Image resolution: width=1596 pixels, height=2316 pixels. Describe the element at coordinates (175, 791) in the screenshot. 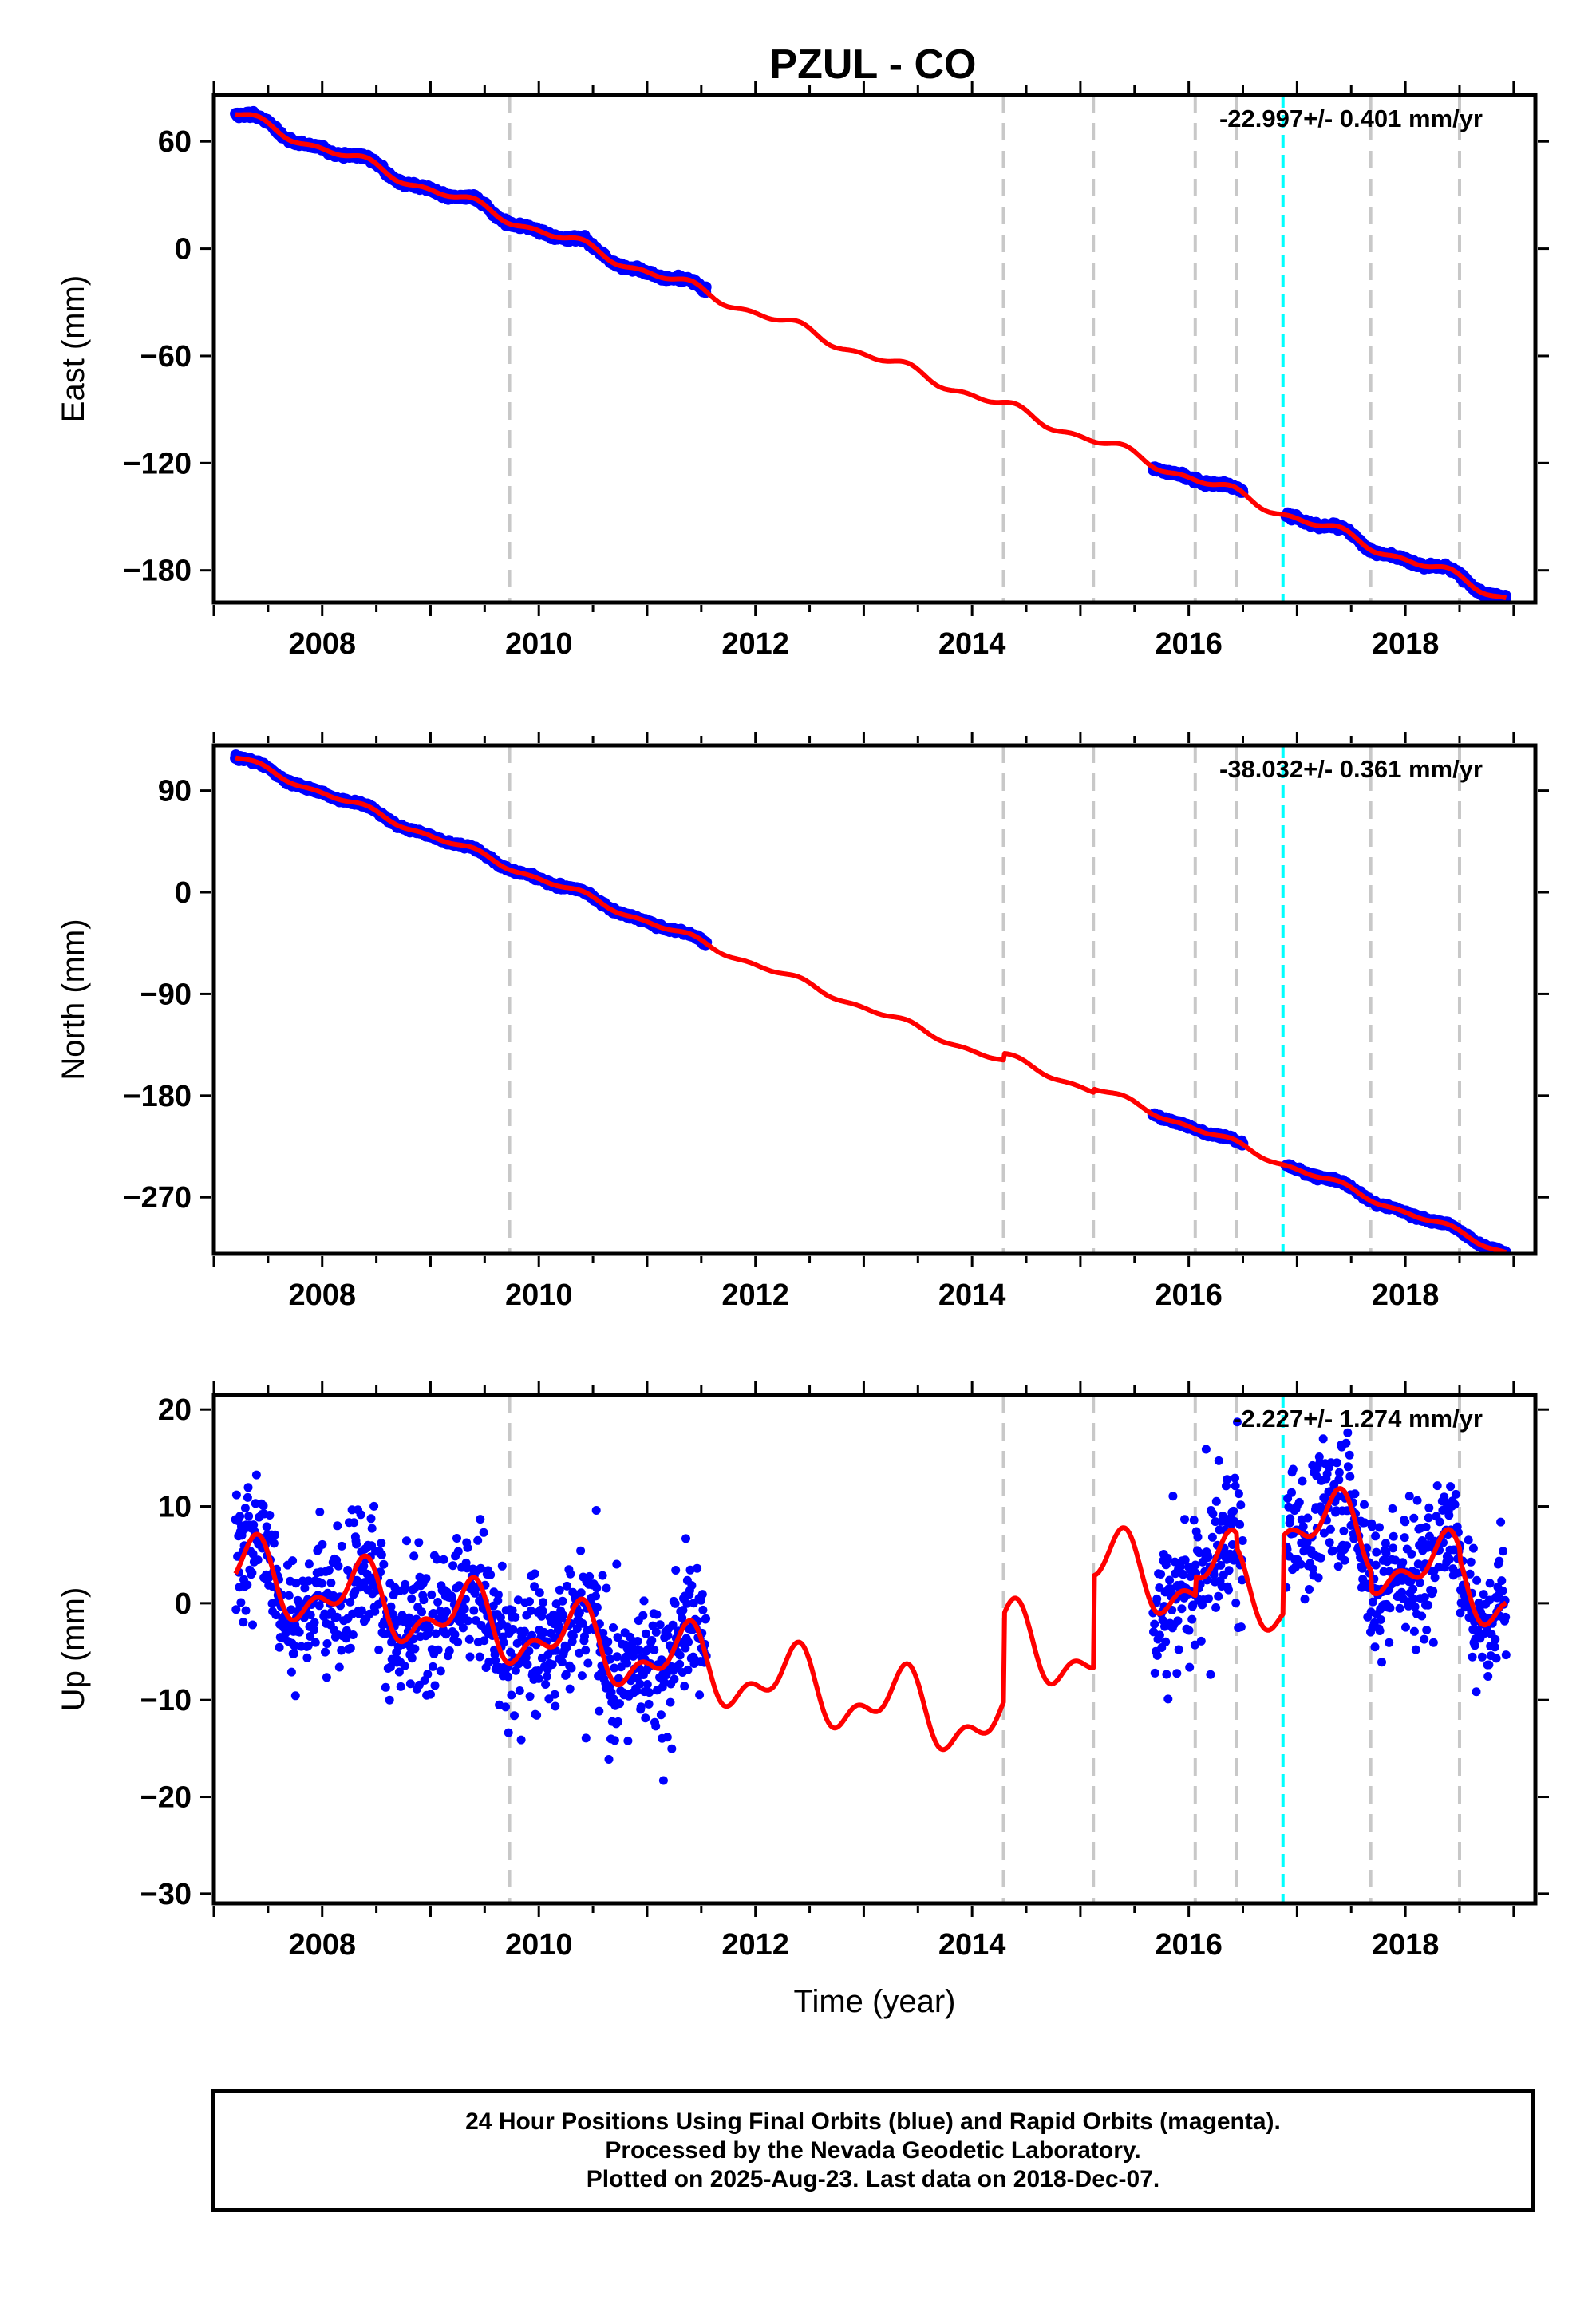

I see `y-tick-label: 90` at that location.